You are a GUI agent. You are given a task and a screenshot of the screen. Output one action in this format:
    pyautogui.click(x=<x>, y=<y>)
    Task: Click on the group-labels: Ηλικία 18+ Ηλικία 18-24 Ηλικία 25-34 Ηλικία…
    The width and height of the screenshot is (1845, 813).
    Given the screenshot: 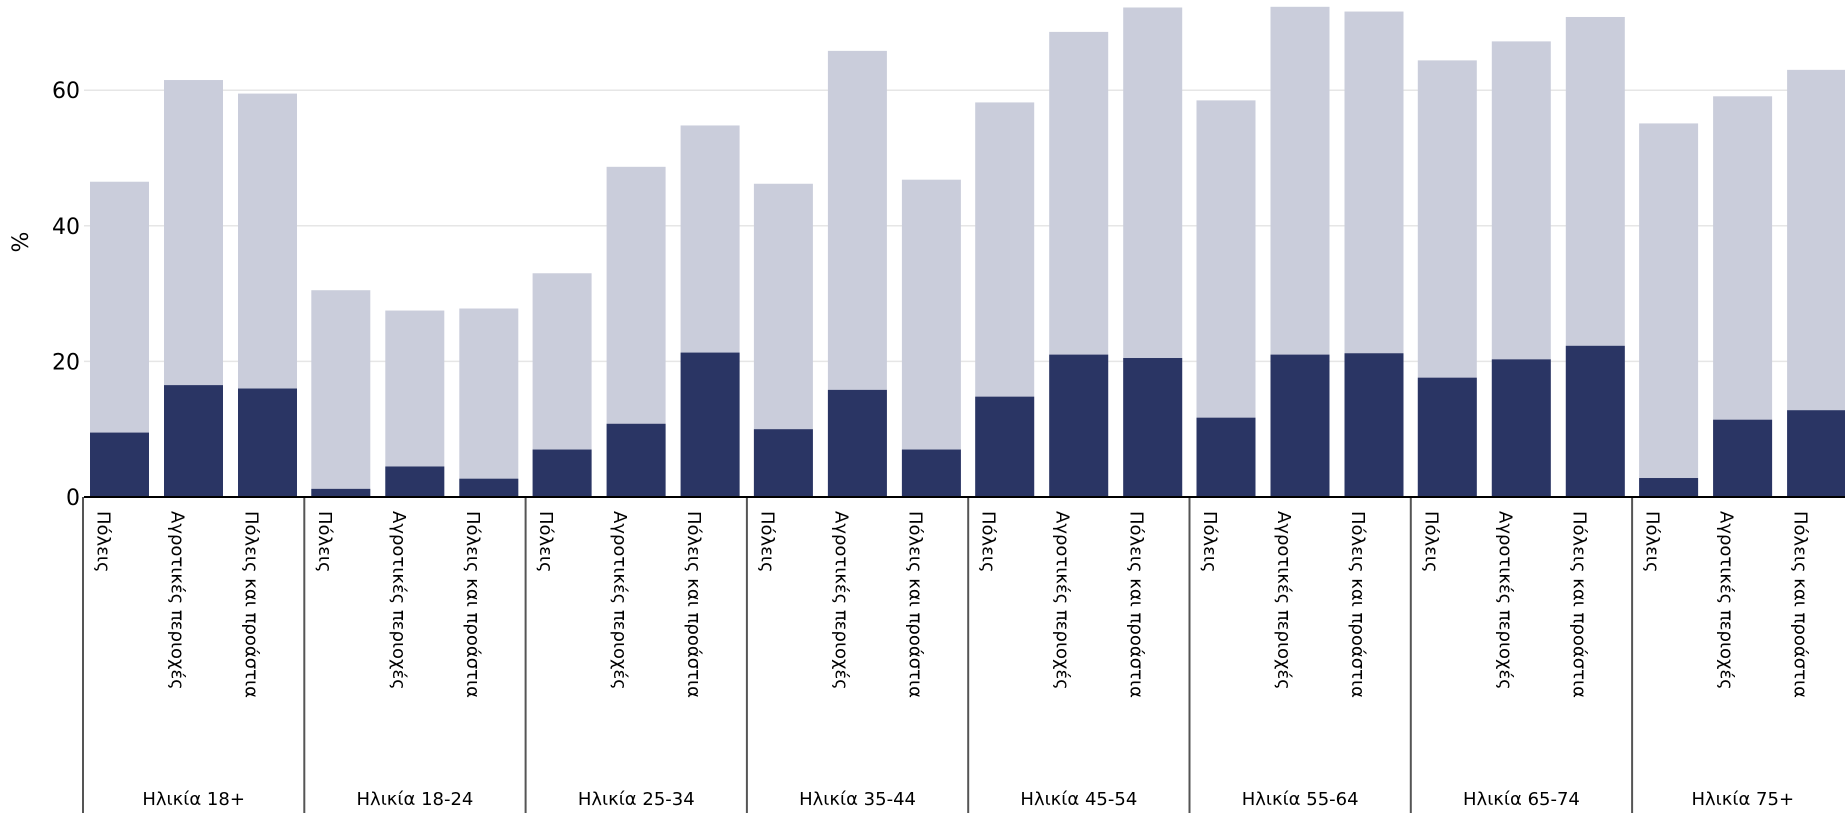 What is the action you would take?
    pyautogui.click(x=968, y=799)
    